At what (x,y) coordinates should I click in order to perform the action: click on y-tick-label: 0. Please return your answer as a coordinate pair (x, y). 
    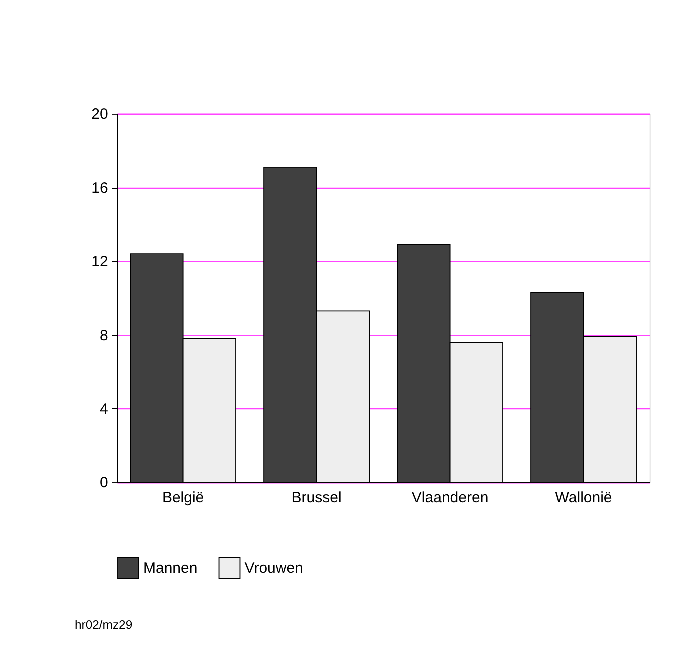
    Looking at the image, I should click on (104, 483).